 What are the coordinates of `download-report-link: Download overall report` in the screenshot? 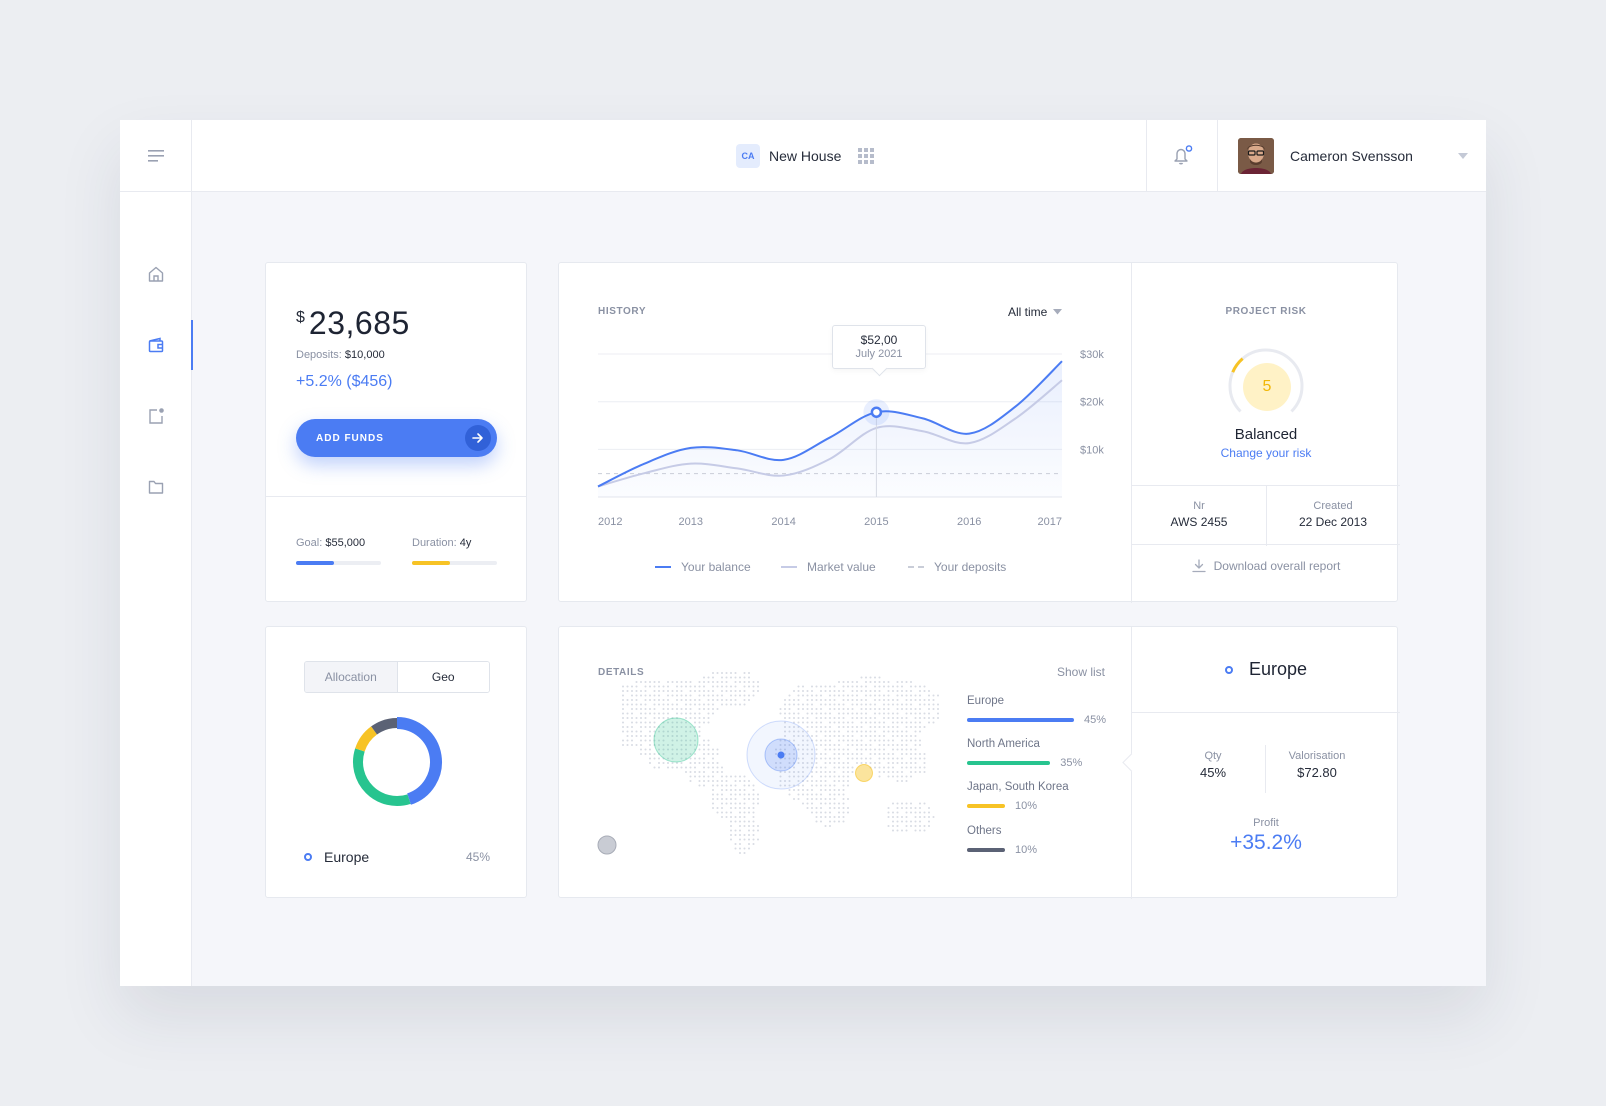 It's located at (1266, 566).